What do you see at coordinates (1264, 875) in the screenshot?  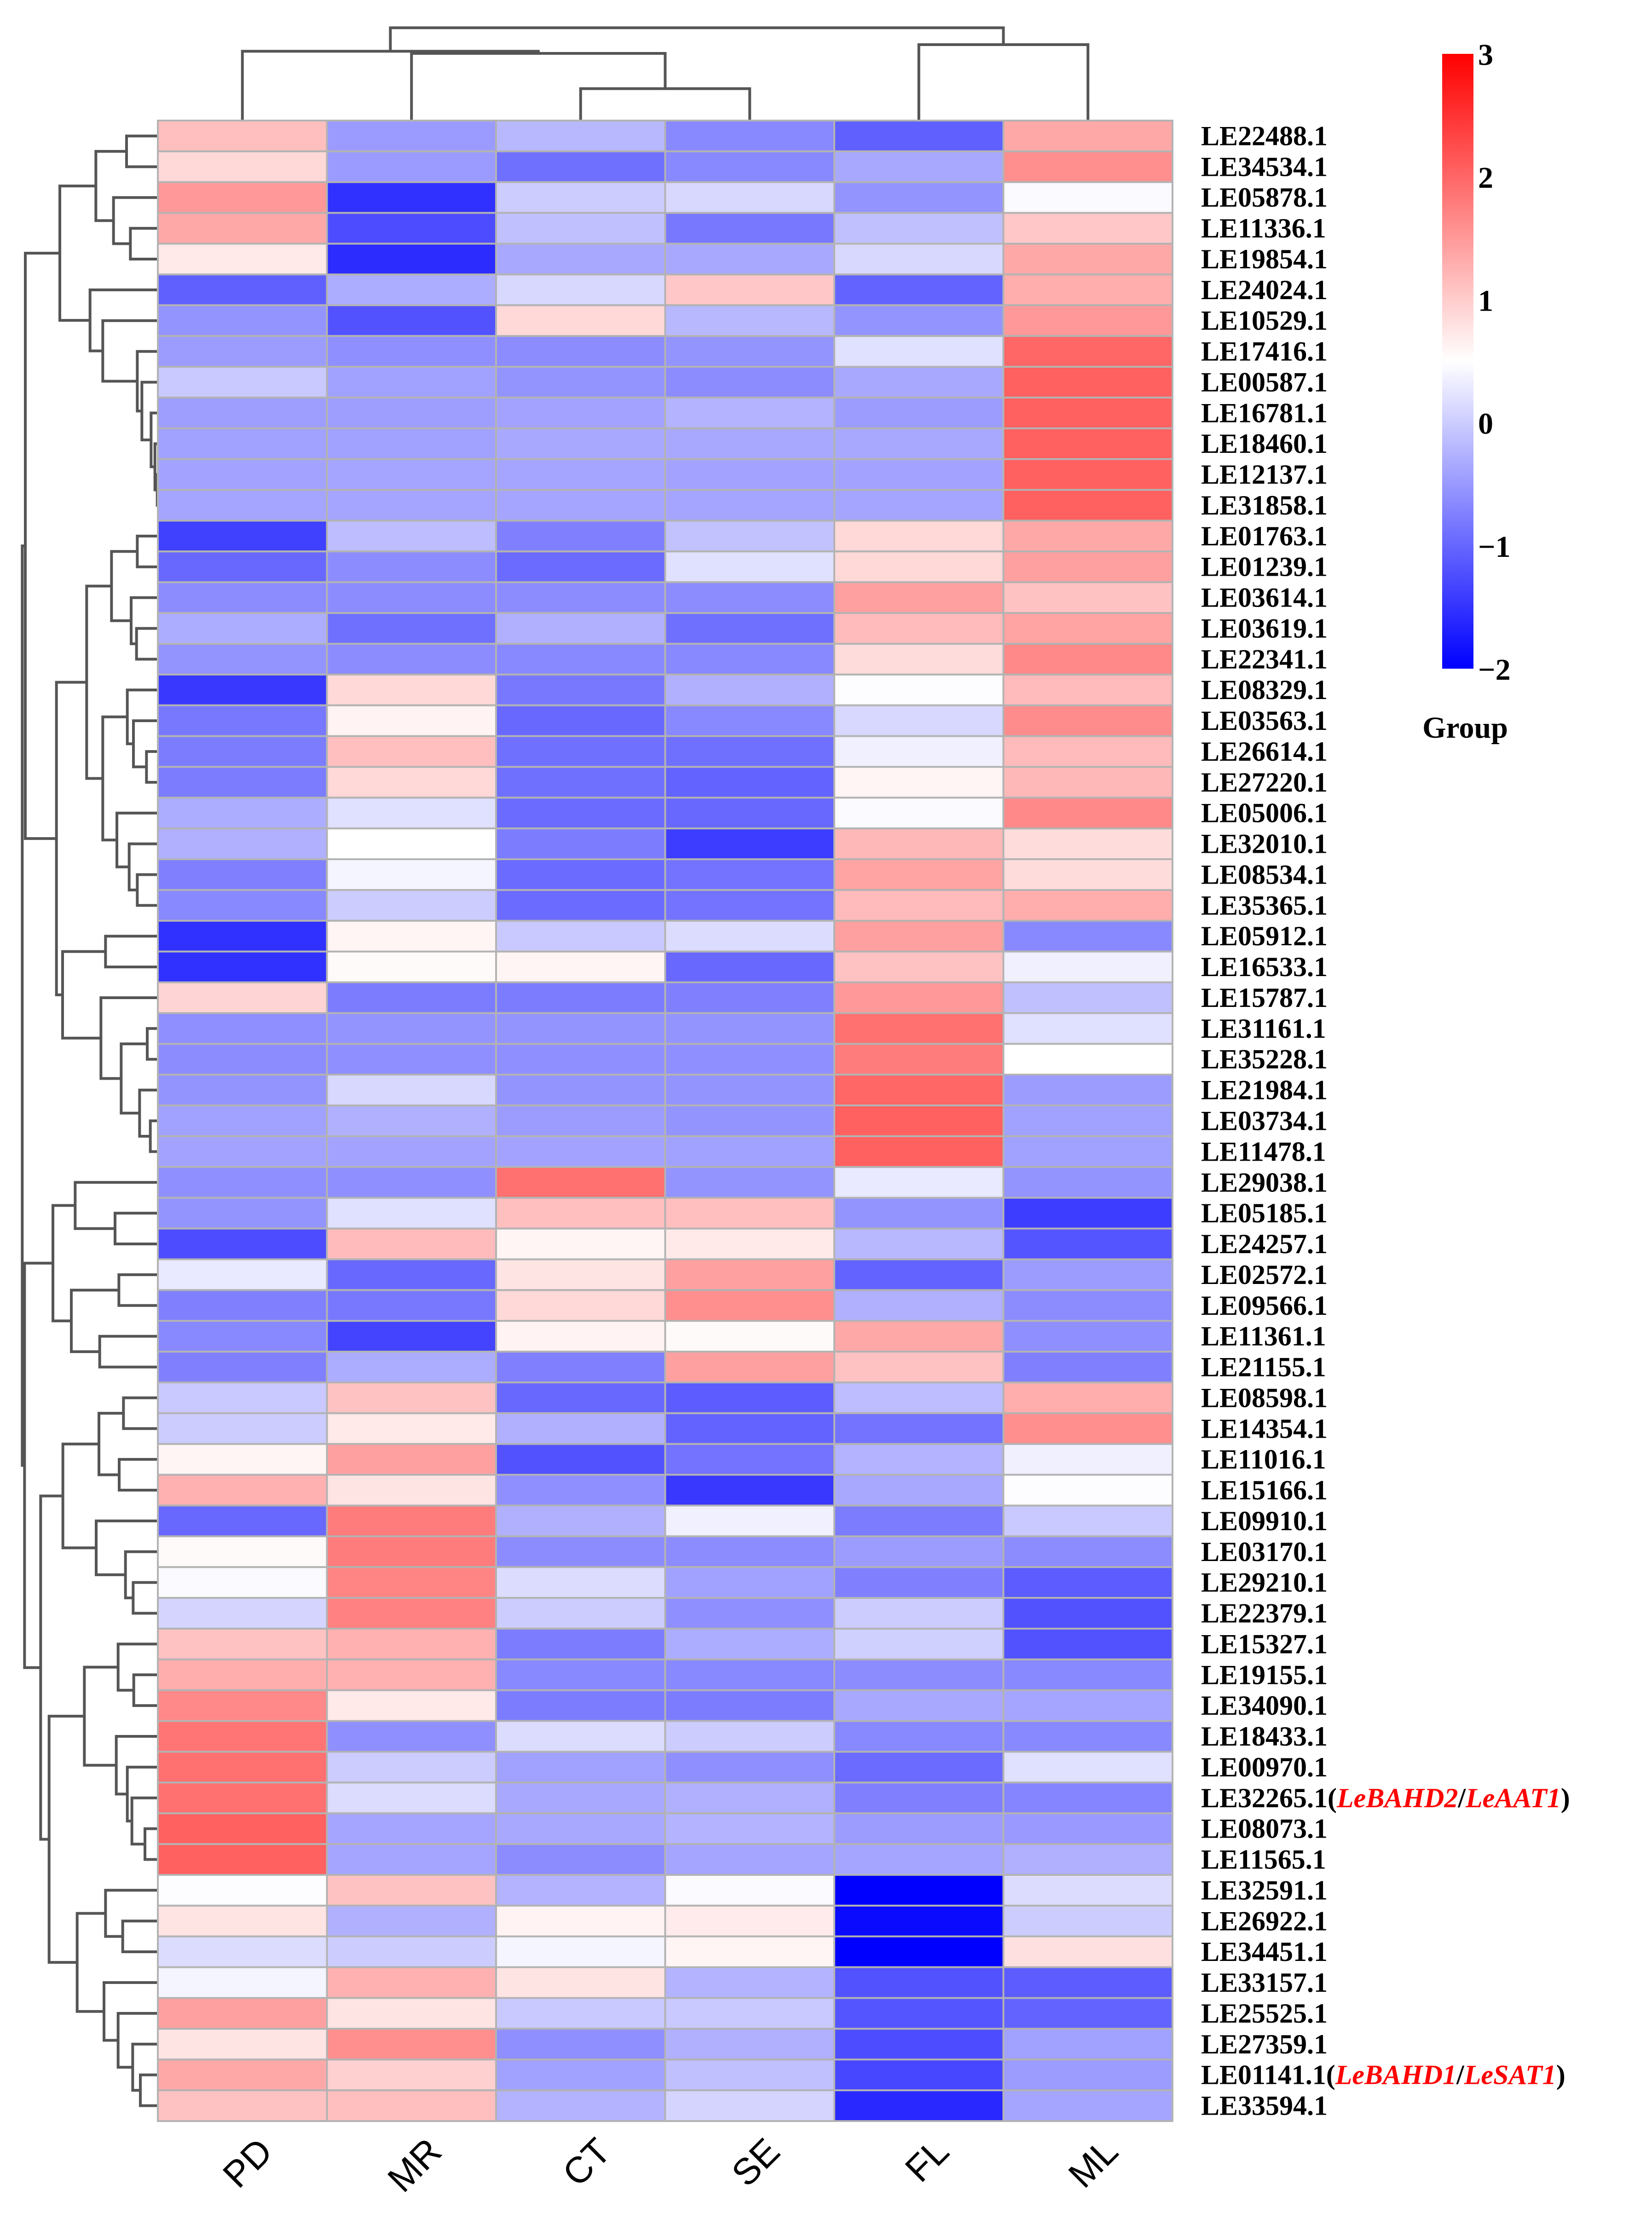 I see `row-label: LE08534.1` at bounding box center [1264, 875].